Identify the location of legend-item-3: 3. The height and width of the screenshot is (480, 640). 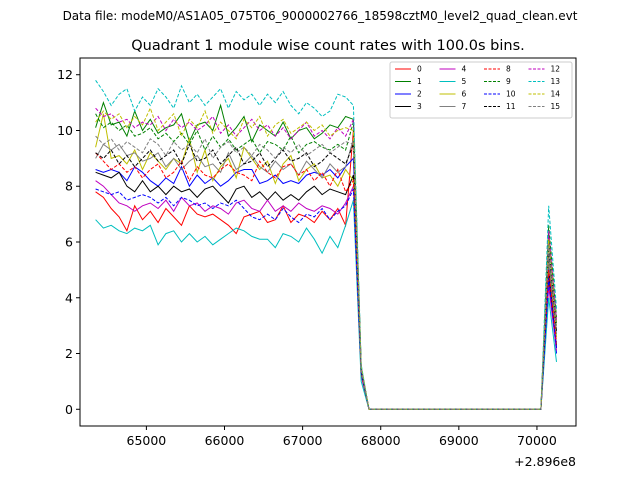
(408, 106).